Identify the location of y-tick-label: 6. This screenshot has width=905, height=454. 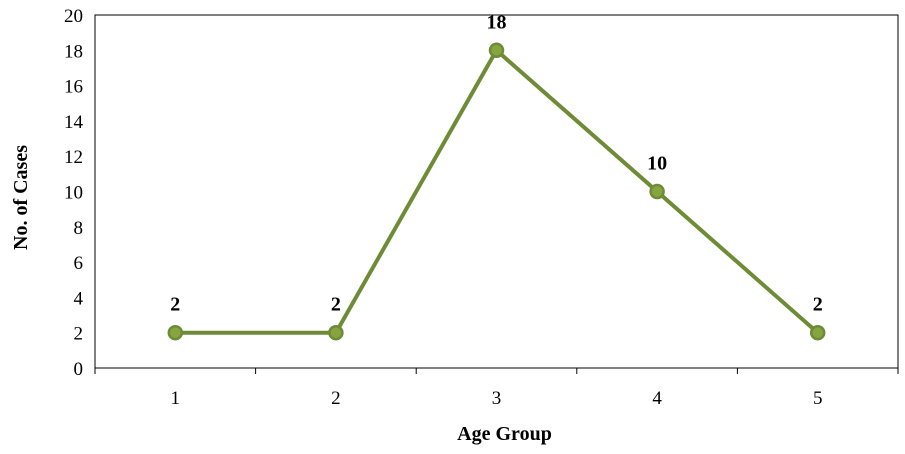
(79, 263).